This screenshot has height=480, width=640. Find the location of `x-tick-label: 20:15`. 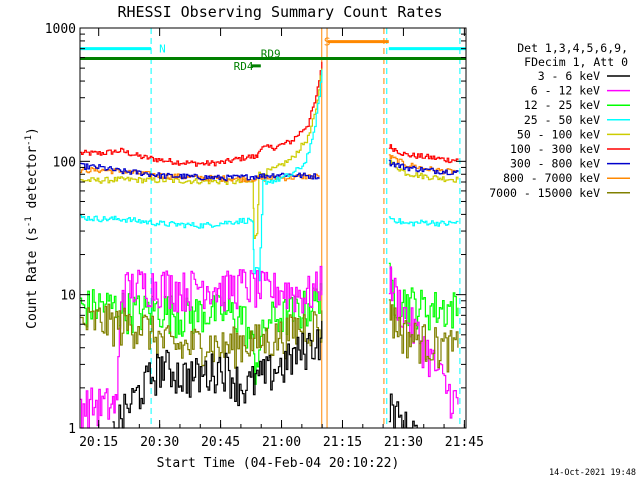

x-tick-label: 20:15 is located at coordinates (98, 442).